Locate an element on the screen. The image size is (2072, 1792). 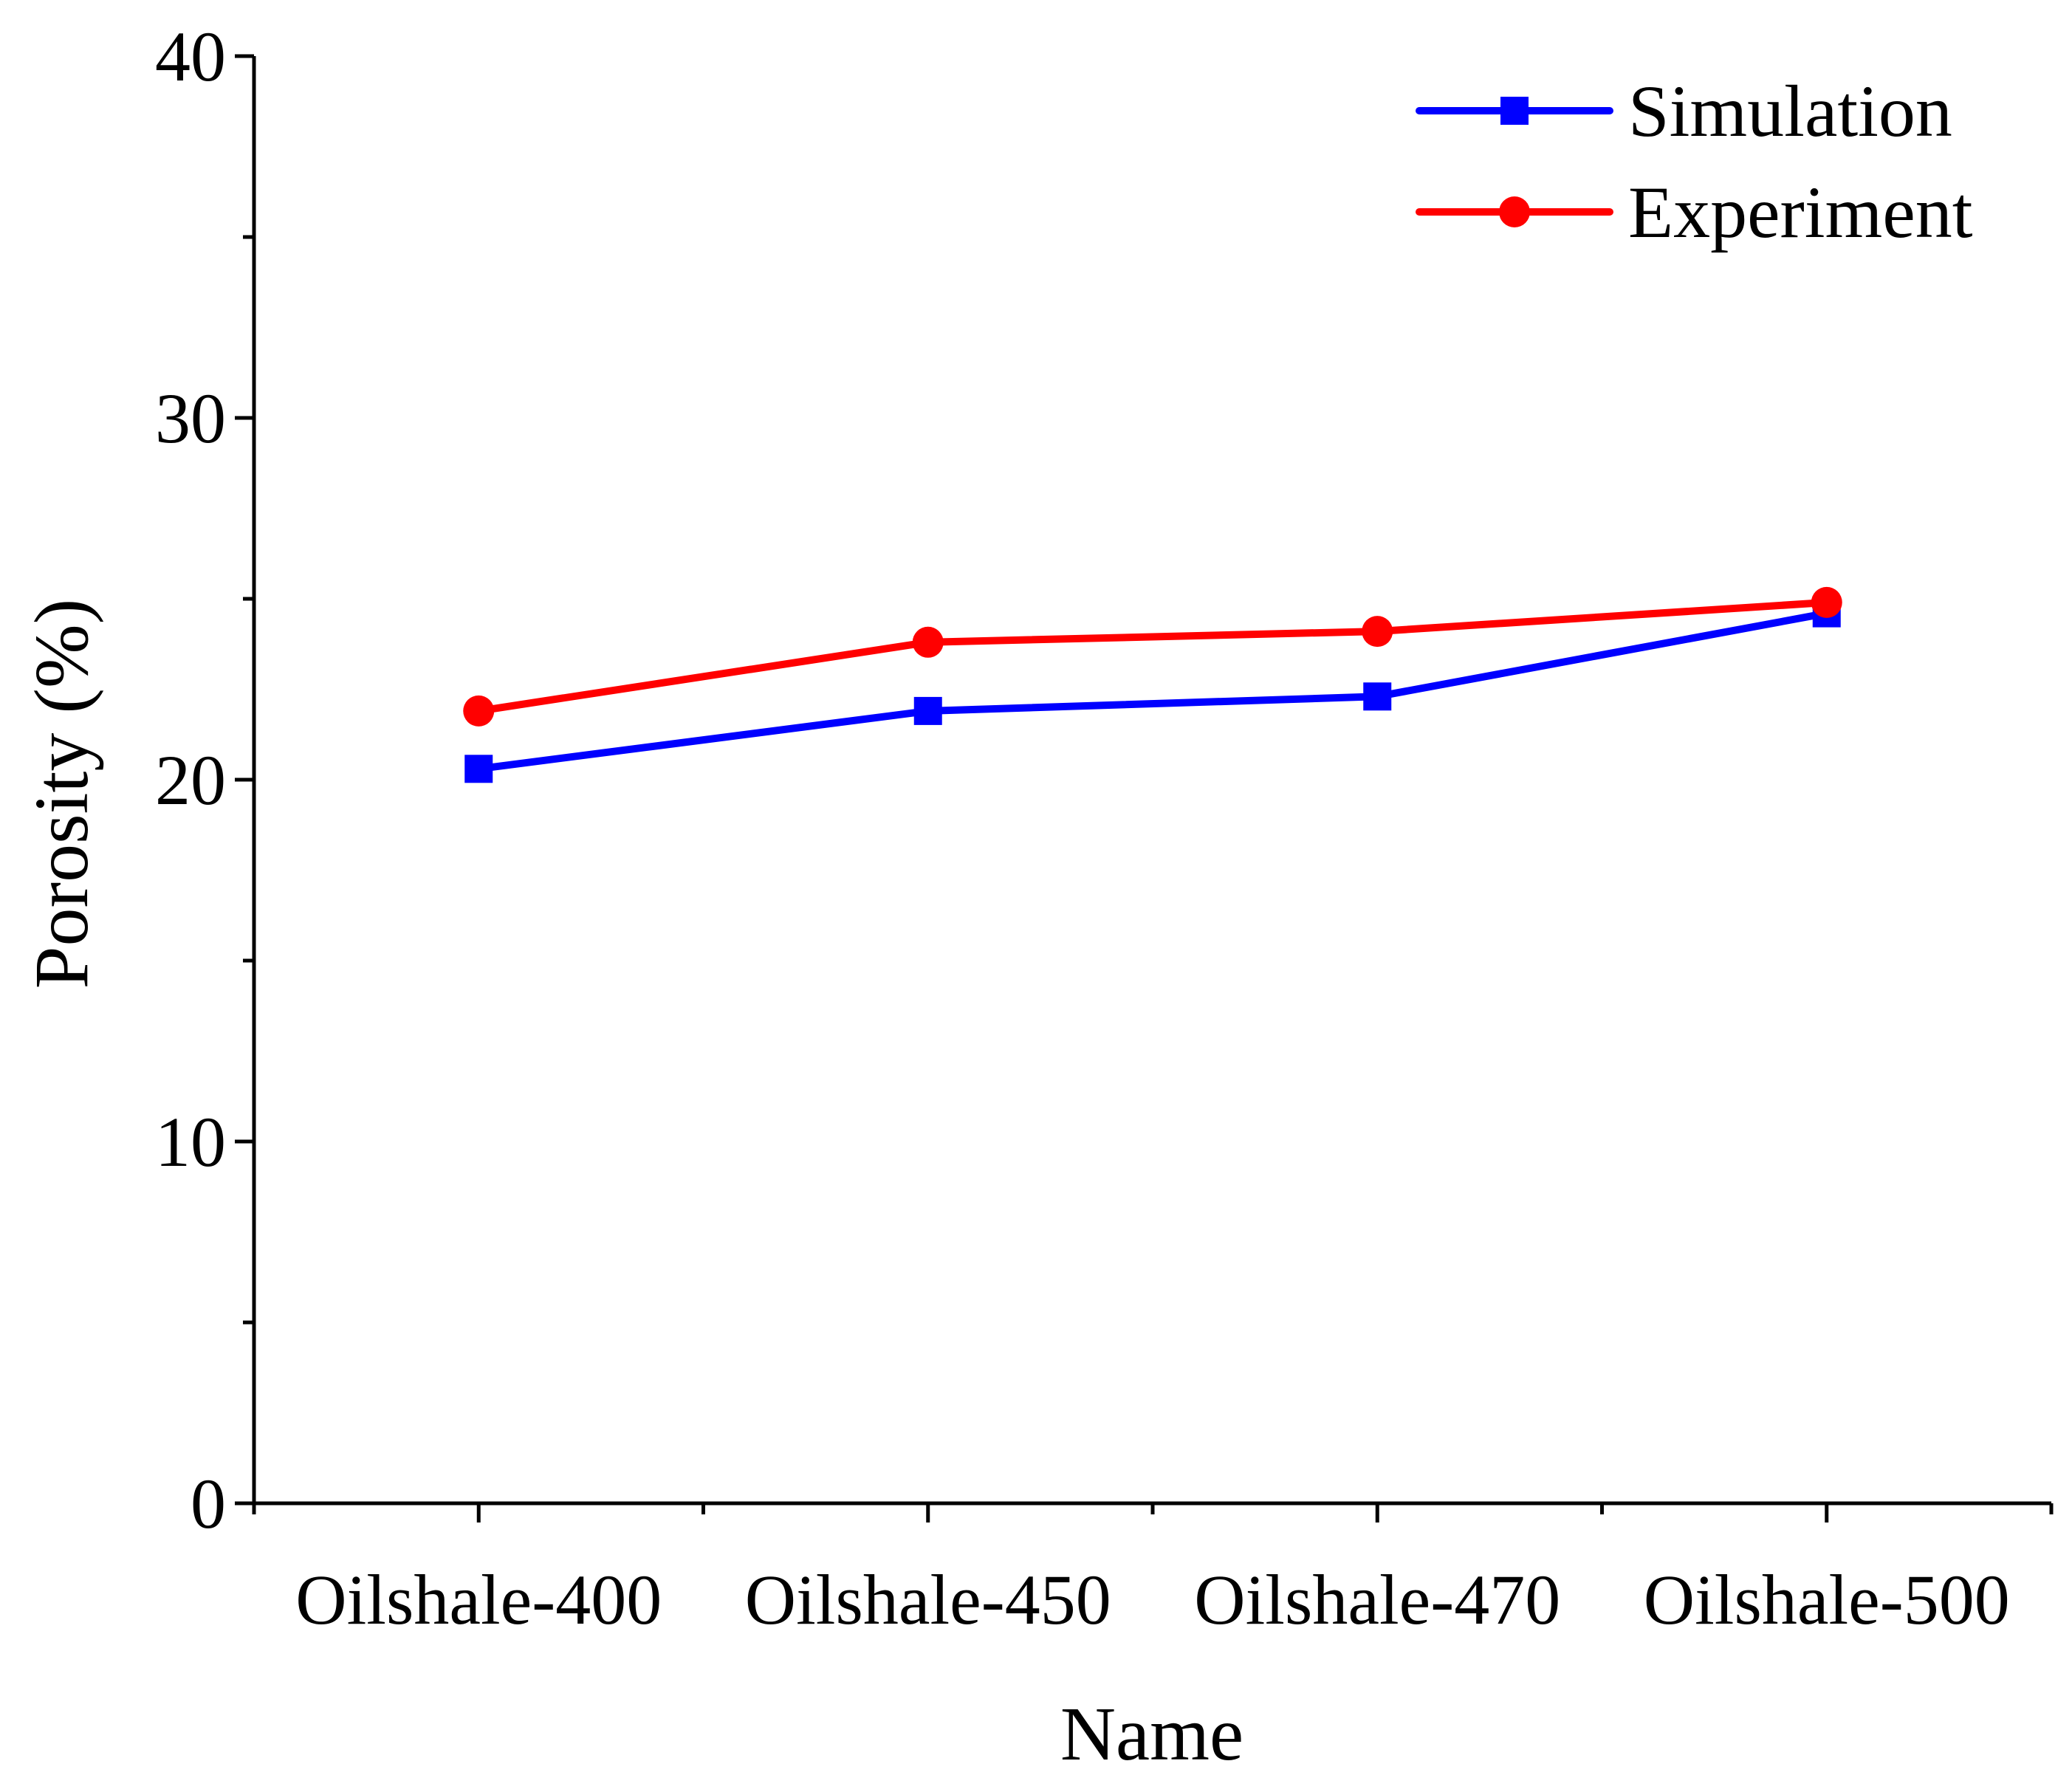
series-line-experiment is located at coordinates (1153, 656).